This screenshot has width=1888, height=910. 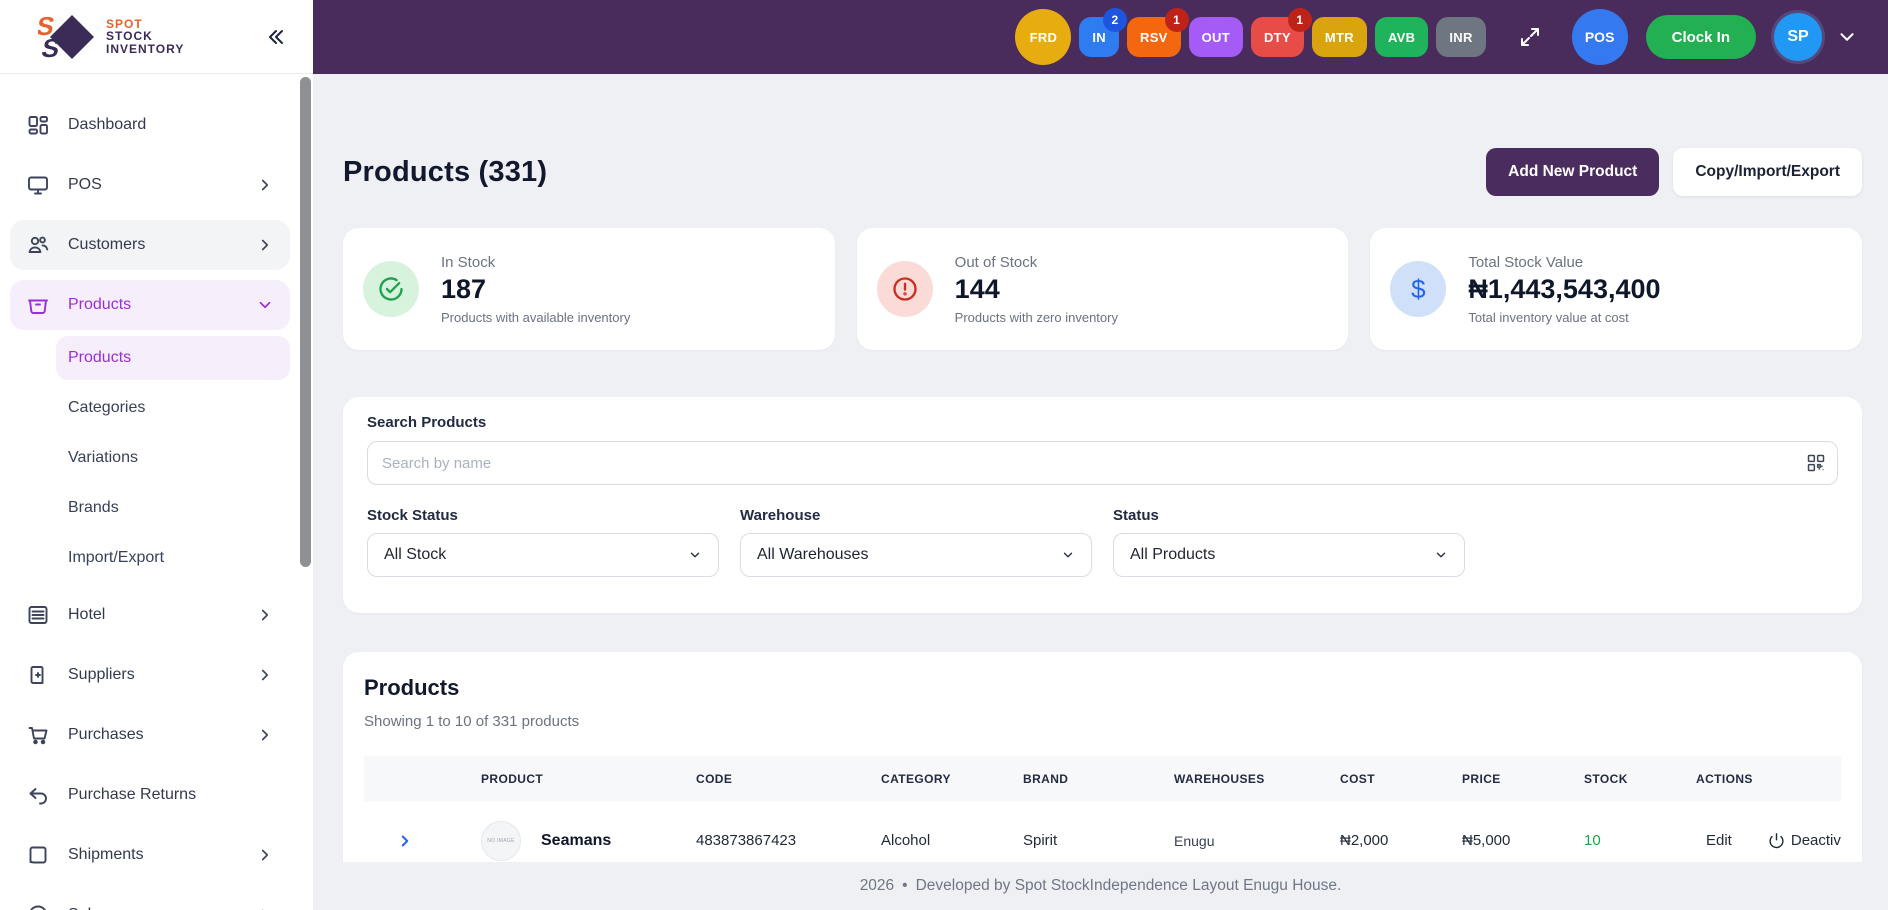 I want to click on select-value: All Products, so click(x=1173, y=554).